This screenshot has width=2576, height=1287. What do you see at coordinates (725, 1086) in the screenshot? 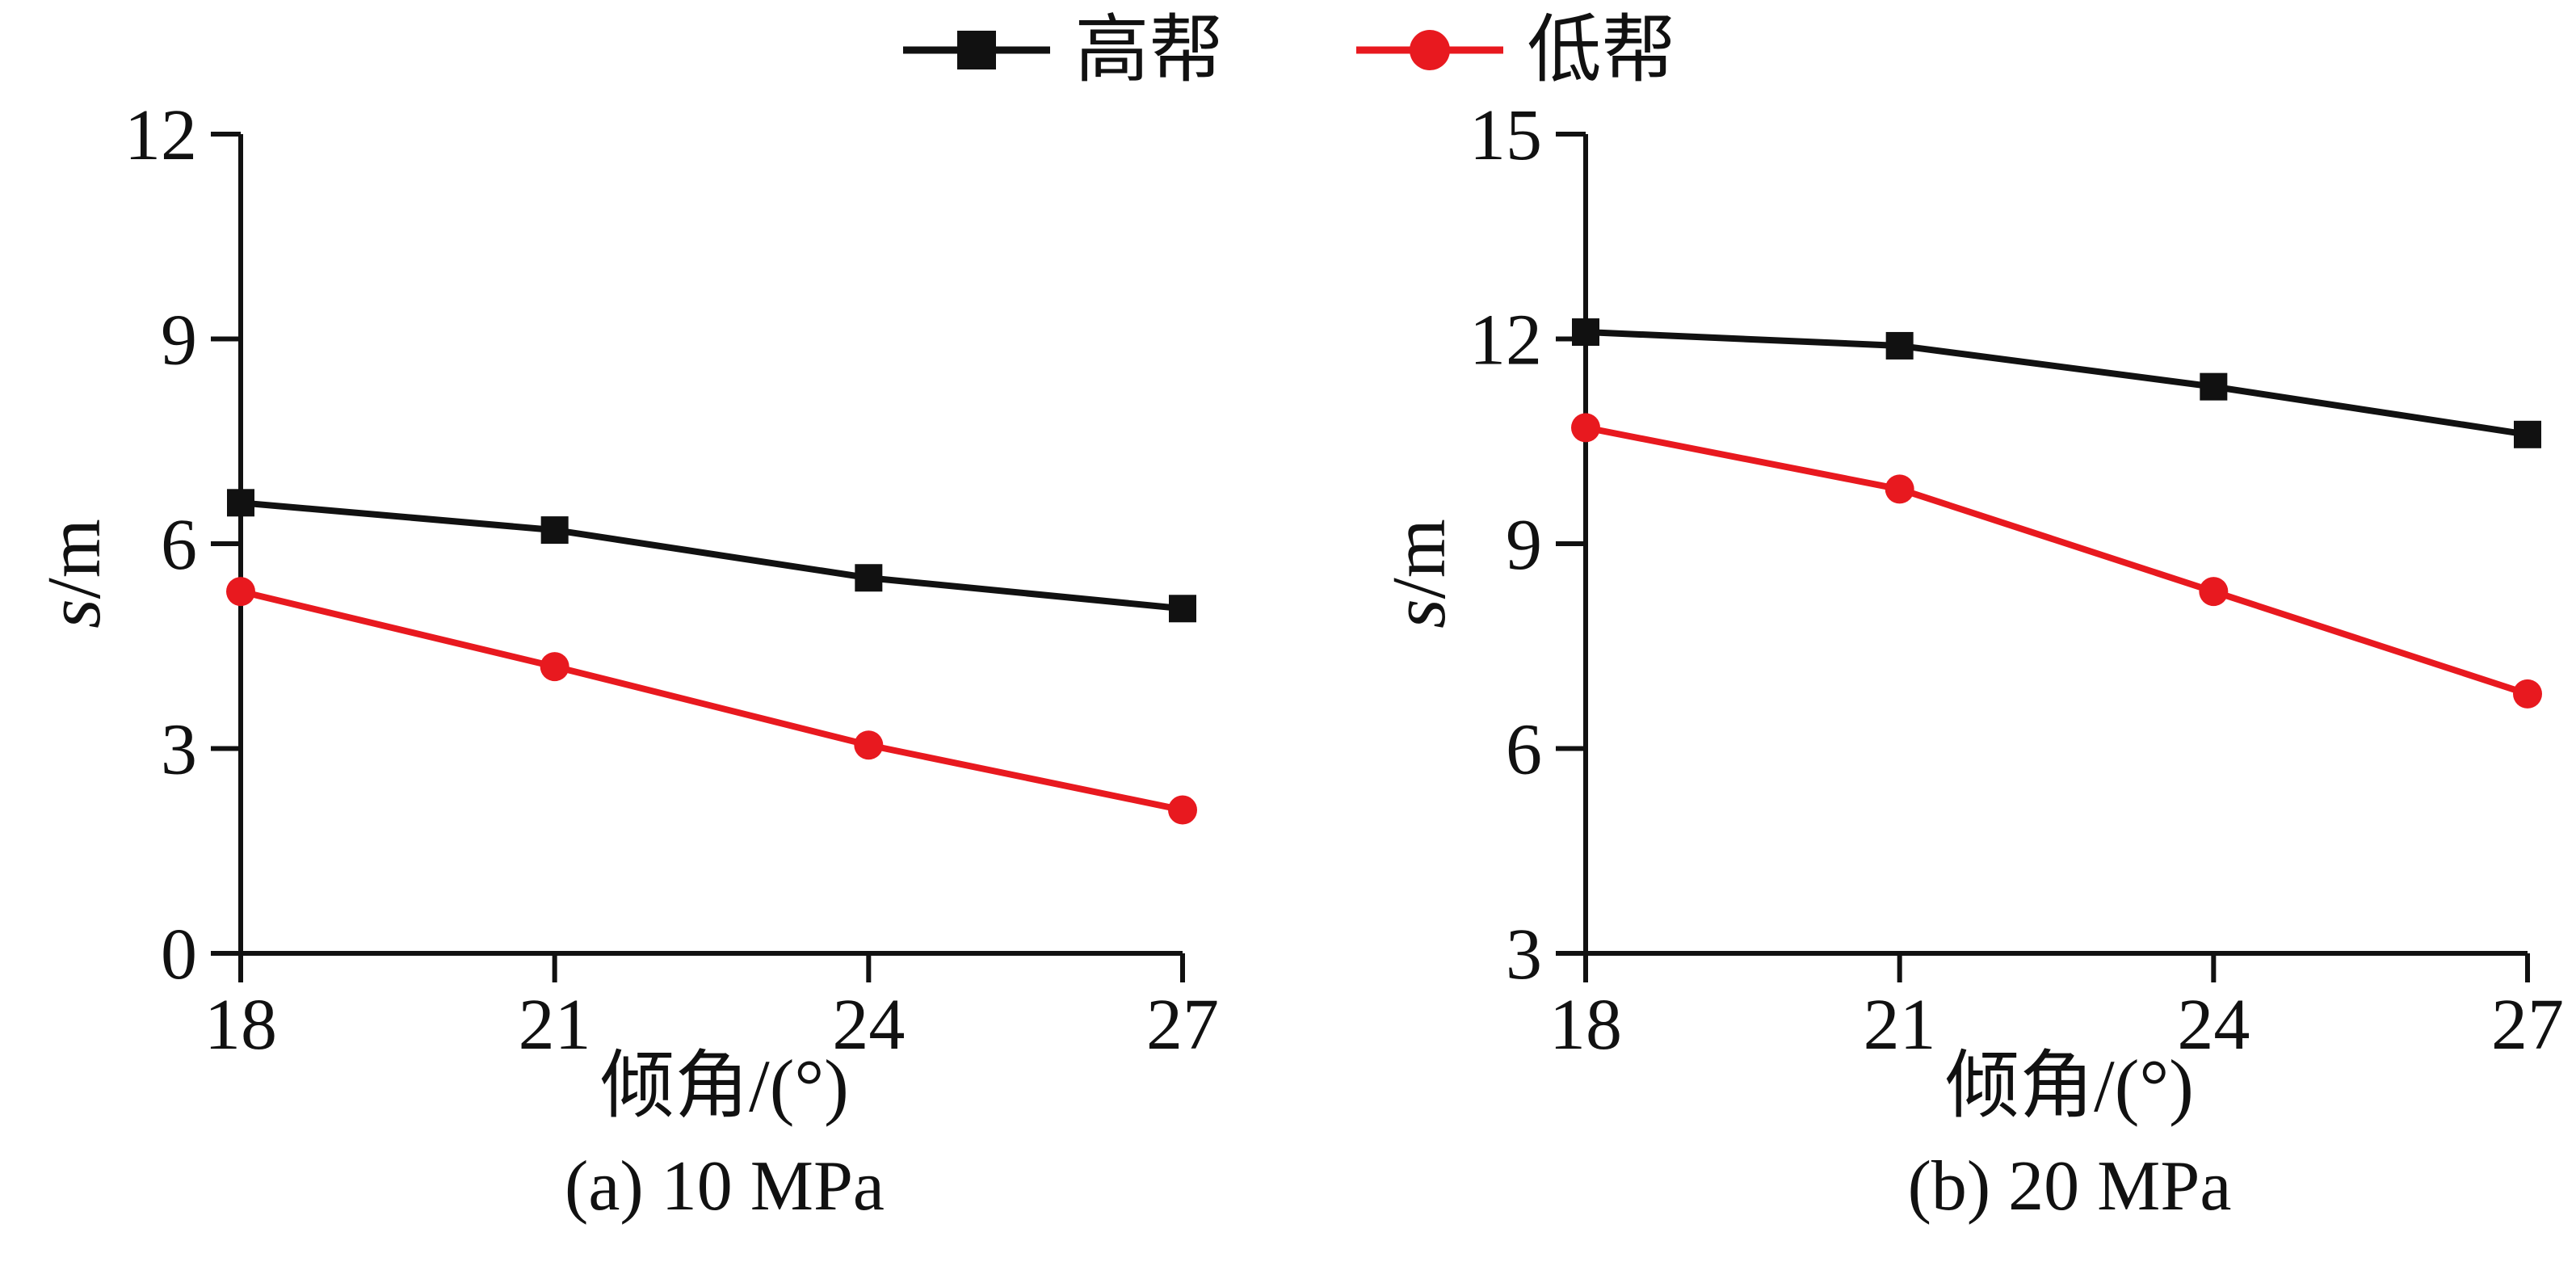
I see `x-axis-label-a: 倾角/(°)` at bounding box center [725, 1086].